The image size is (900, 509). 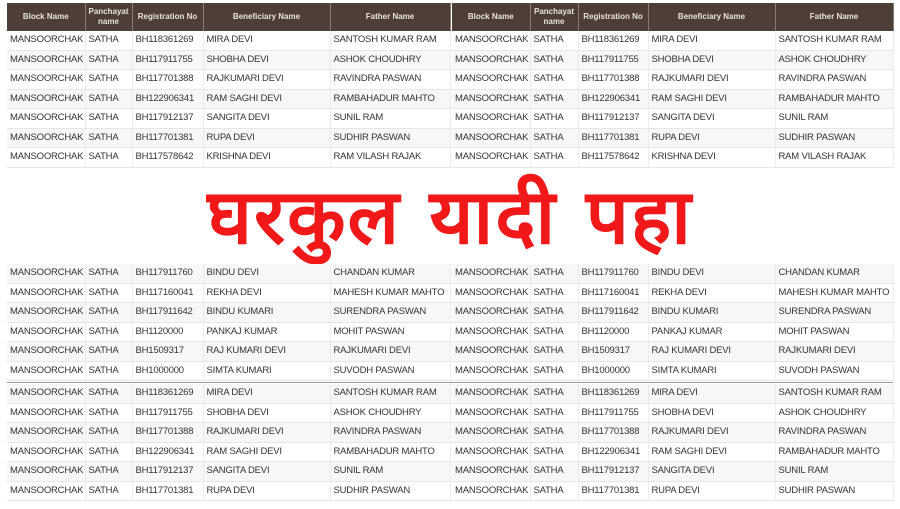 I want to click on table-cell: BH1000000, so click(x=168, y=371).